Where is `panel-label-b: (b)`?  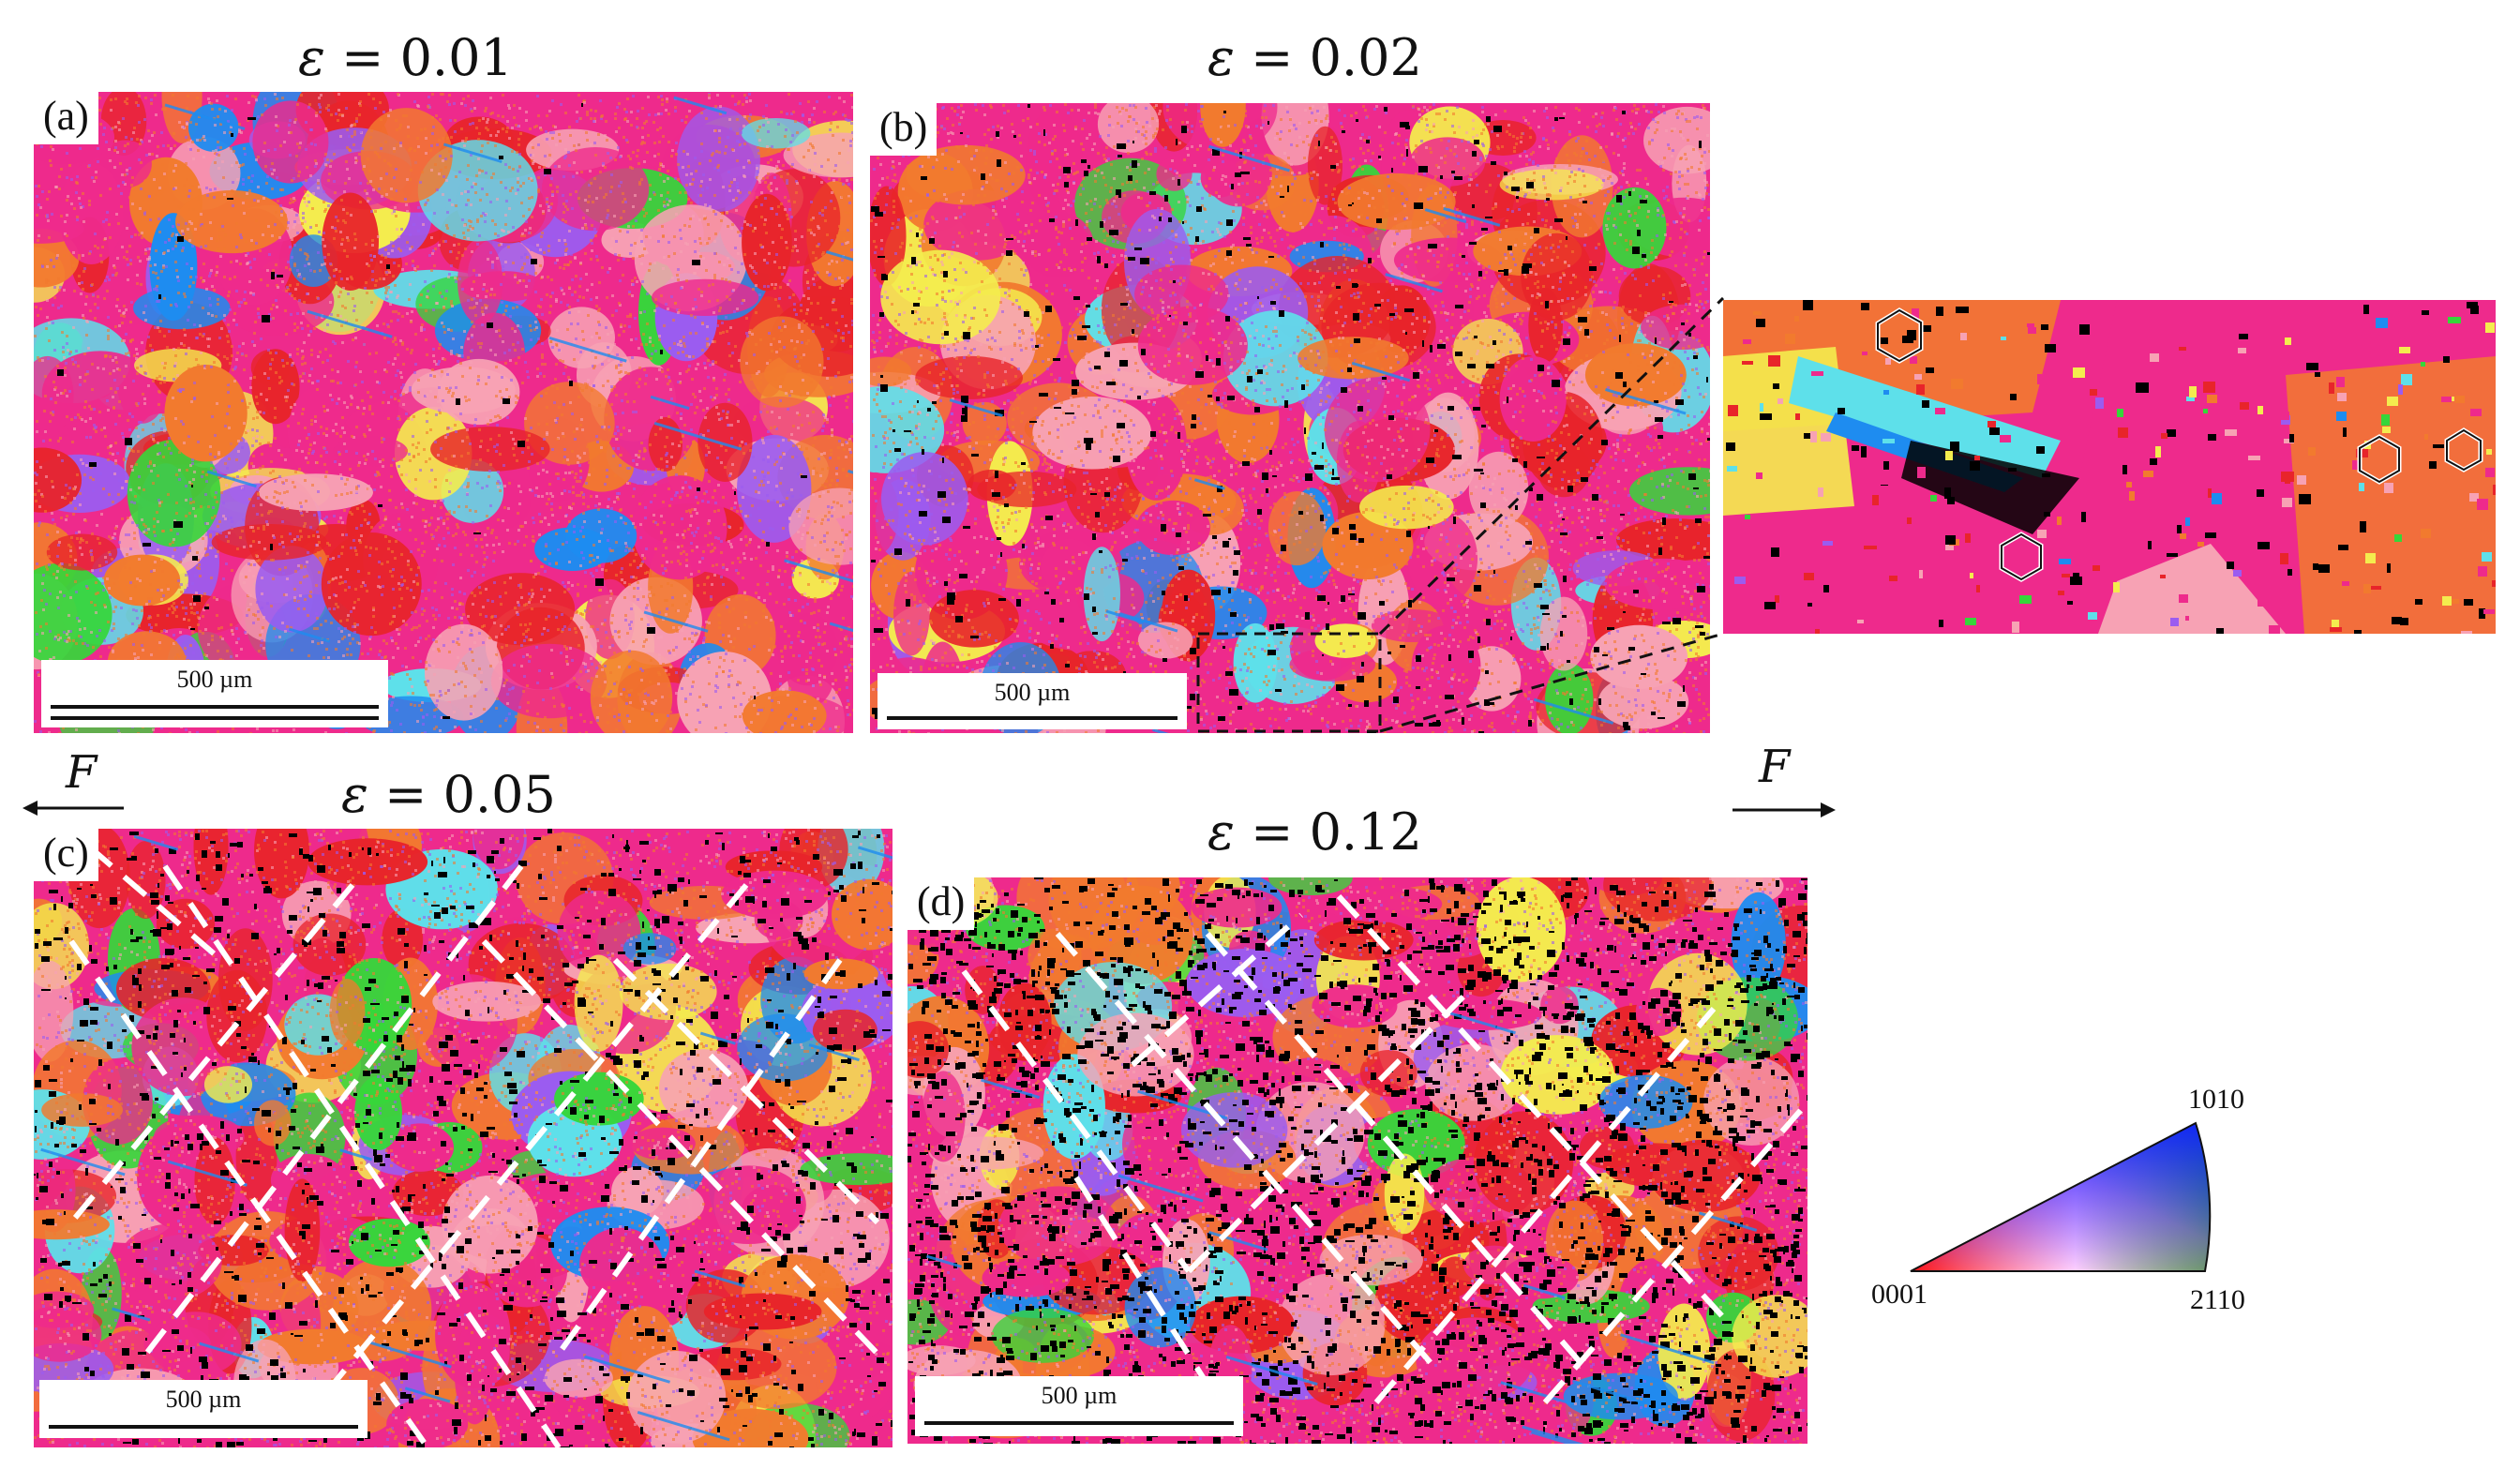 panel-label-b: (b) is located at coordinates (904, 129).